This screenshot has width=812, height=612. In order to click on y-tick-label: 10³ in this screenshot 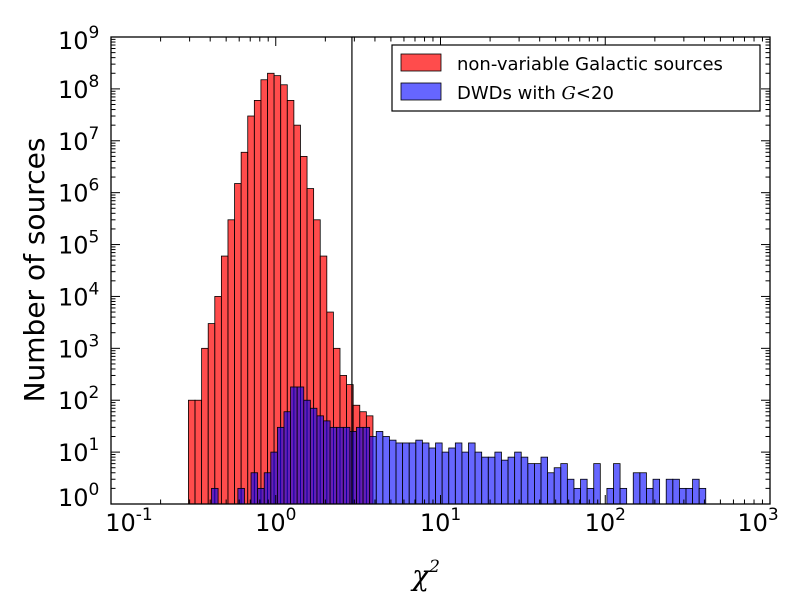, I will do `click(78, 347)`.